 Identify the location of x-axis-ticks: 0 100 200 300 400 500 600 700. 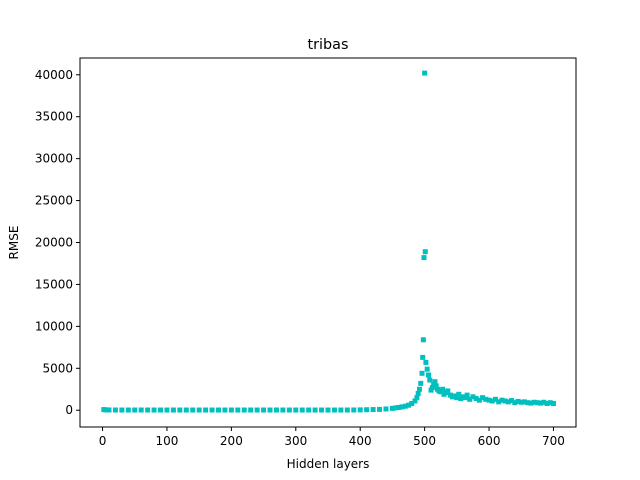
(332, 437).